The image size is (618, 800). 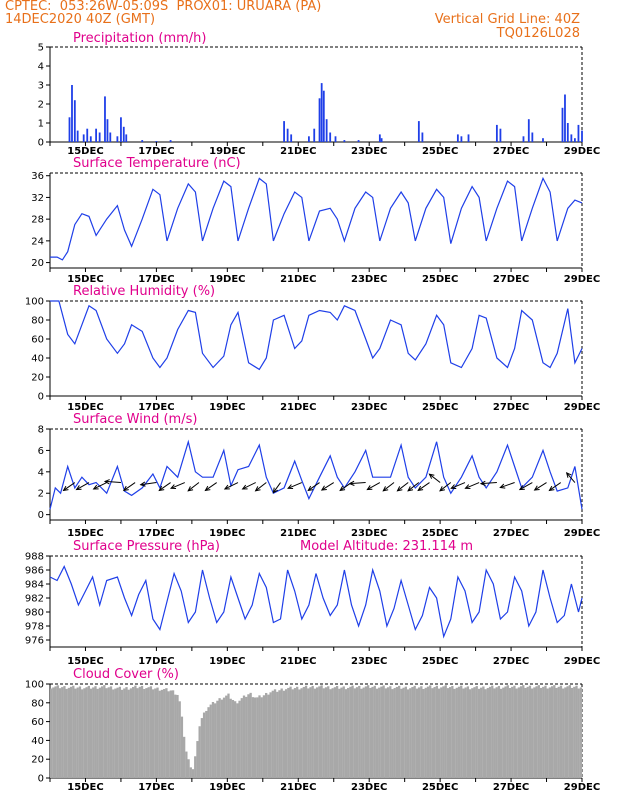 I want to click on y-tick-label: 4, so click(x=41, y=472).